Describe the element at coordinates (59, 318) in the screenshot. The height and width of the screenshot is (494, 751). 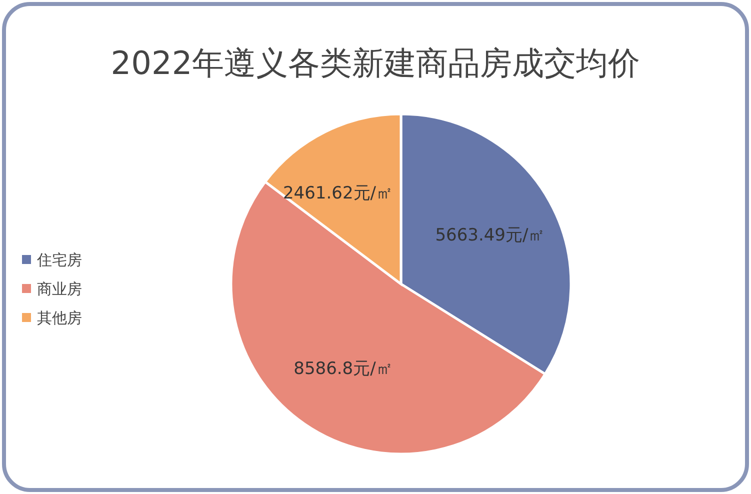
I see `legend-label: 其他房` at that location.